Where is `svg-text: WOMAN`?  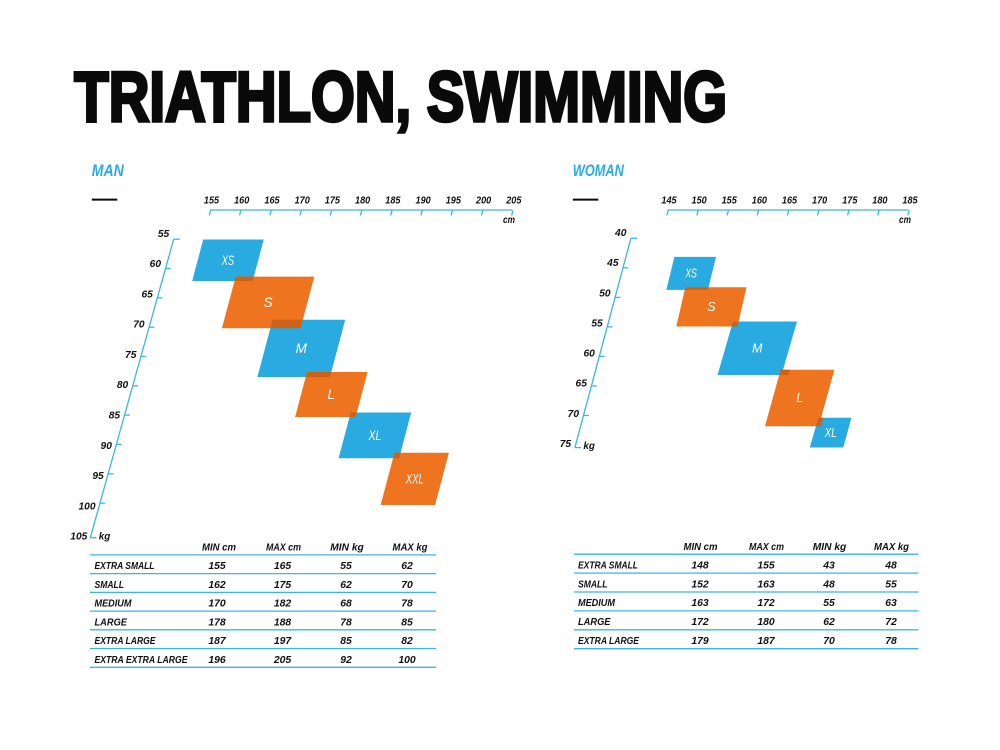 svg-text: WOMAN is located at coordinates (599, 170).